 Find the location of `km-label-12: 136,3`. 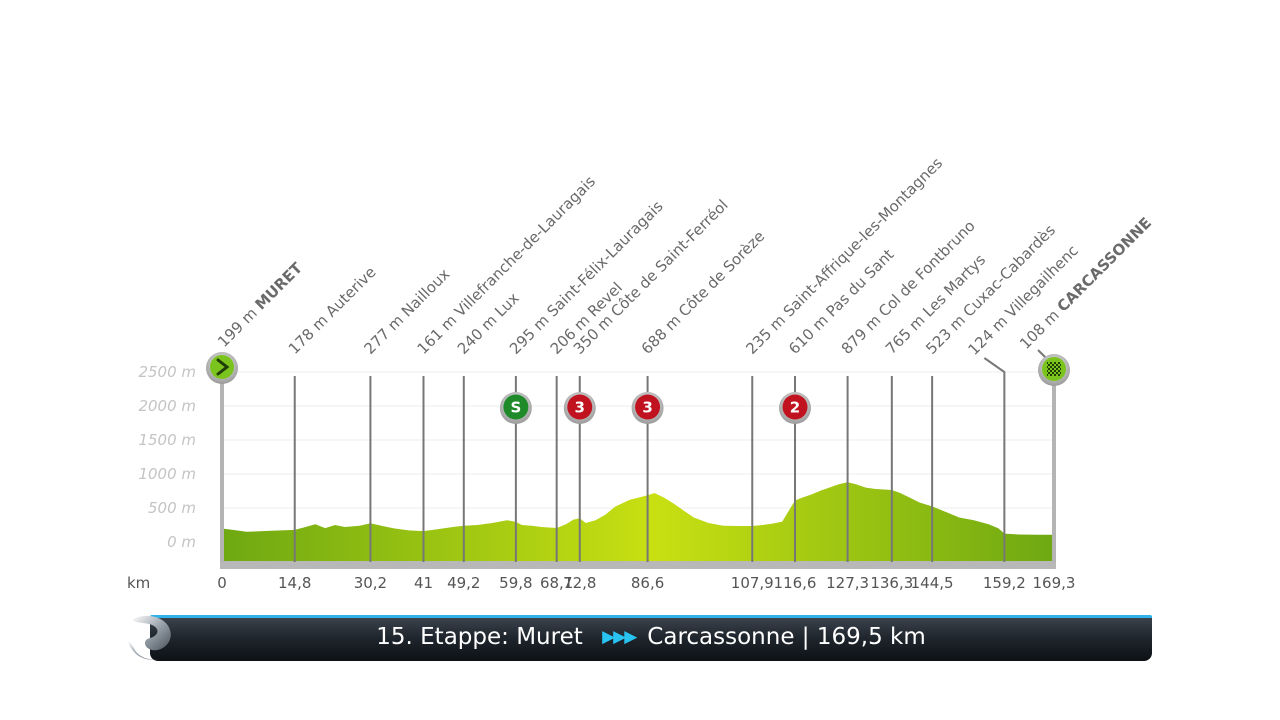

km-label-12: 136,3 is located at coordinates (891, 583).